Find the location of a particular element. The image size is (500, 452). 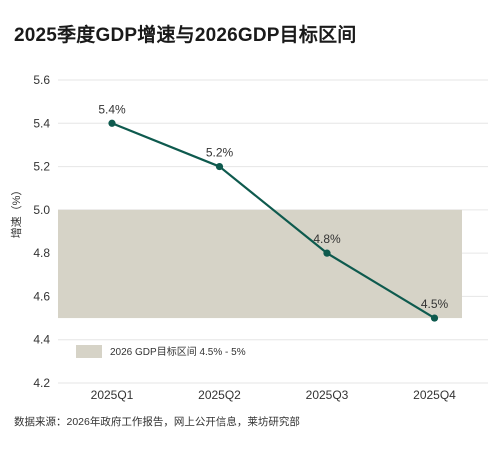

legend: 2026 GDP目标区间 4.5% - 5% is located at coordinates (161, 351).